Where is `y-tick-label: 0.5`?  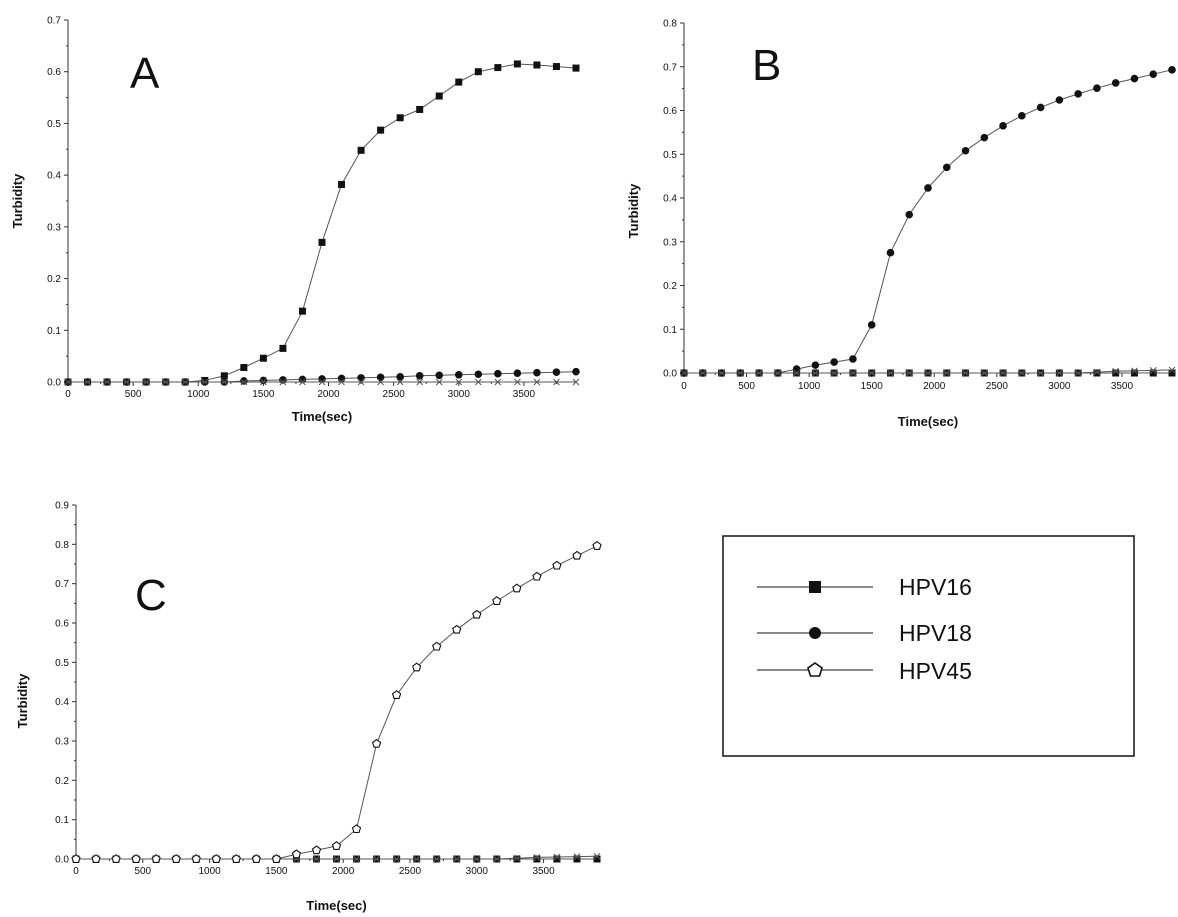 y-tick-label: 0.5 is located at coordinates (62, 663).